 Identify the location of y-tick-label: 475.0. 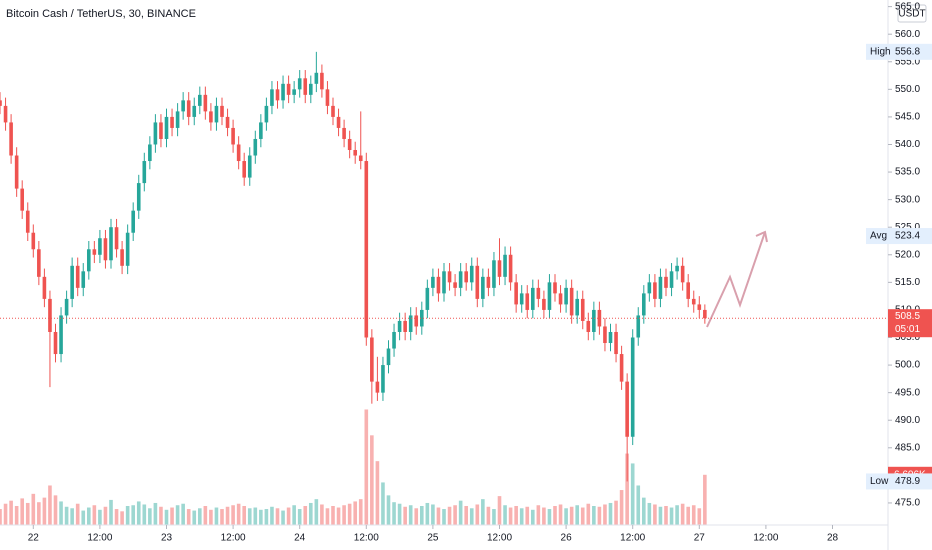
(907, 503).